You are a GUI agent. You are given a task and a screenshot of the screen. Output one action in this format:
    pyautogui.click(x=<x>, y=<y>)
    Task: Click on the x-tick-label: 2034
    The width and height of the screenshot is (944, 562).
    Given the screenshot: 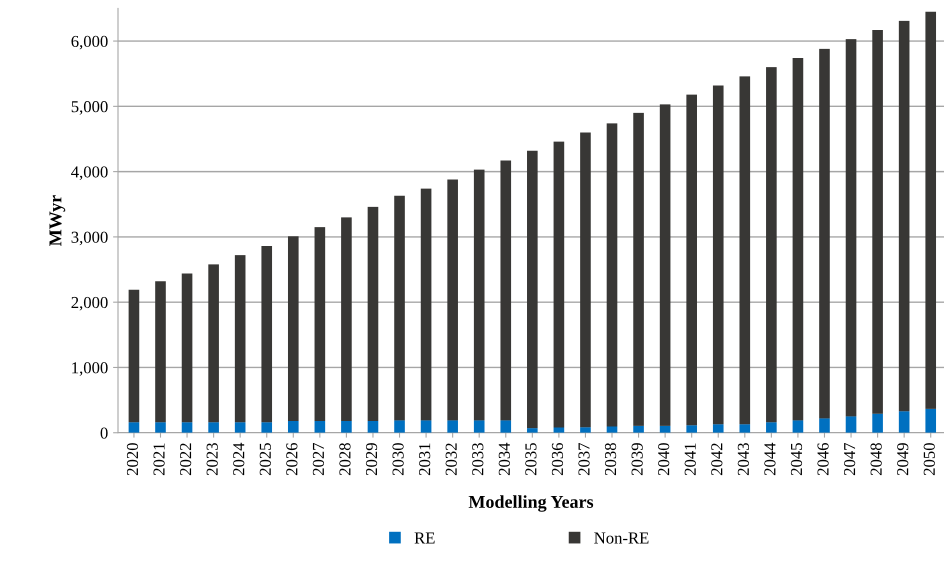 What is the action you would take?
    pyautogui.click(x=504, y=459)
    